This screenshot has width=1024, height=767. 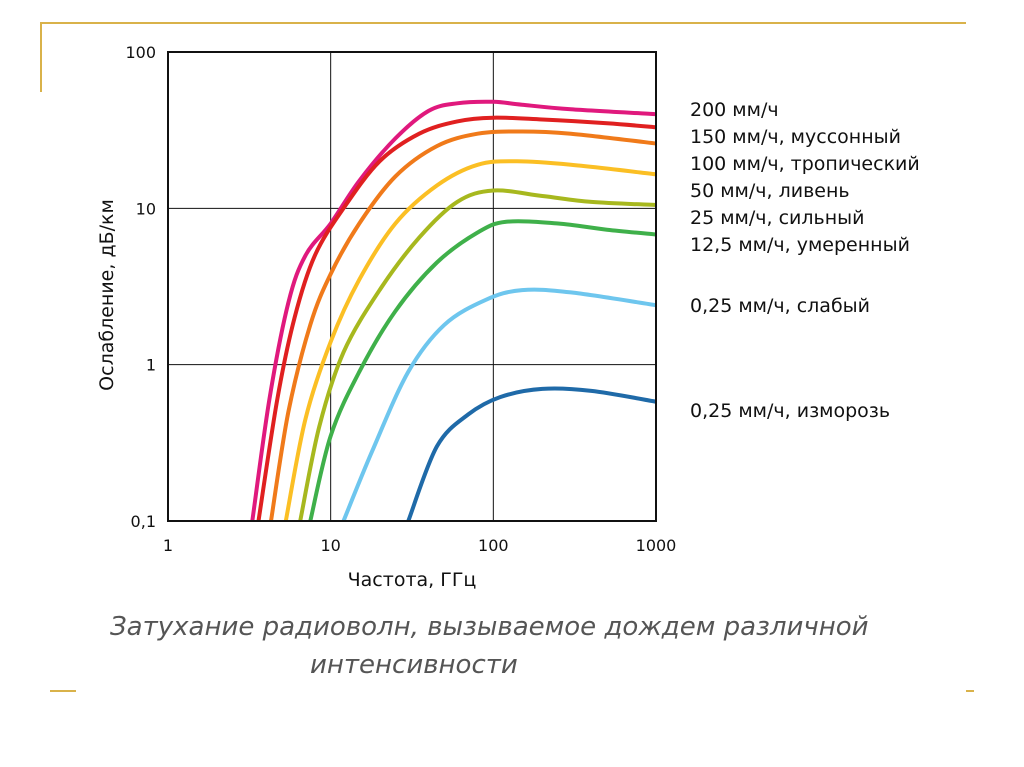 What do you see at coordinates (970, 691) in the screenshot?
I see `frame-bottom-right-line` at bounding box center [970, 691].